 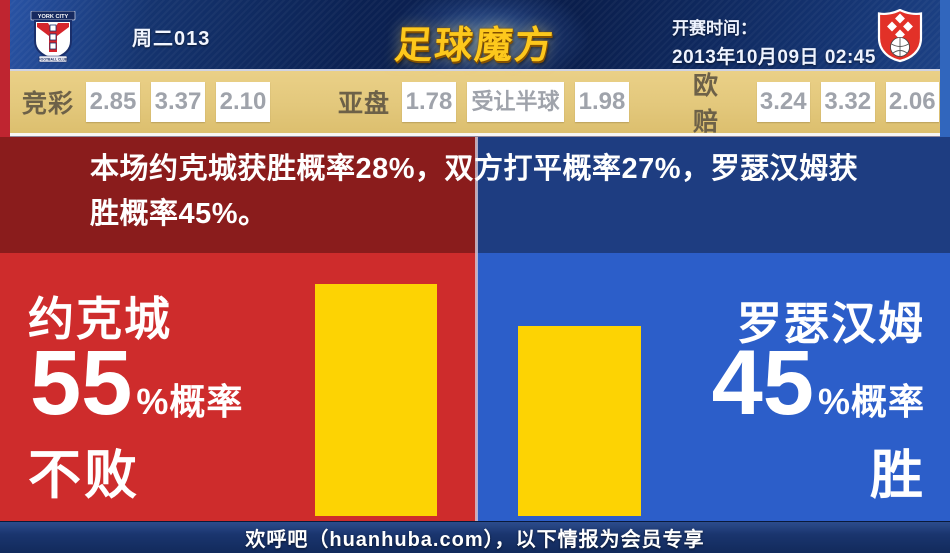 I want to click on header-separator, so click(x=475, y=70).